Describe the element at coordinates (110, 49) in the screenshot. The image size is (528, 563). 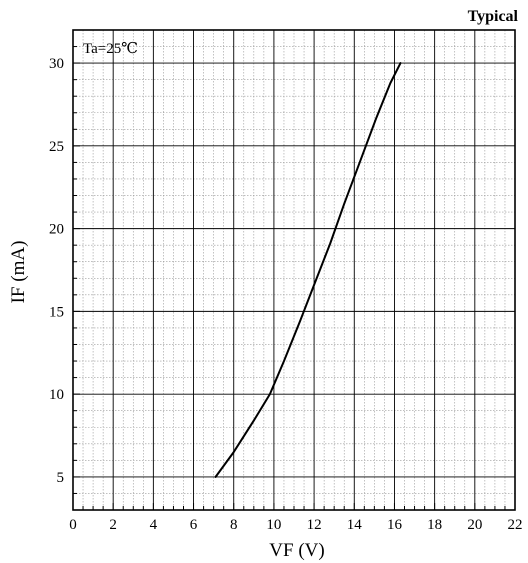
I see `ambient-temperature-annotation: Ta=25℃` at that location.